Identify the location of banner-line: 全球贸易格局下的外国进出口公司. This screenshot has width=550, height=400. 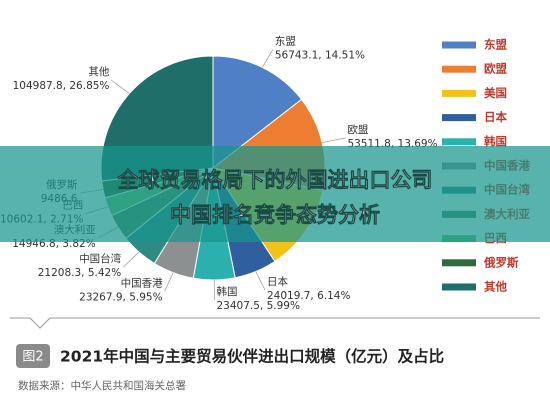
(275, 180).